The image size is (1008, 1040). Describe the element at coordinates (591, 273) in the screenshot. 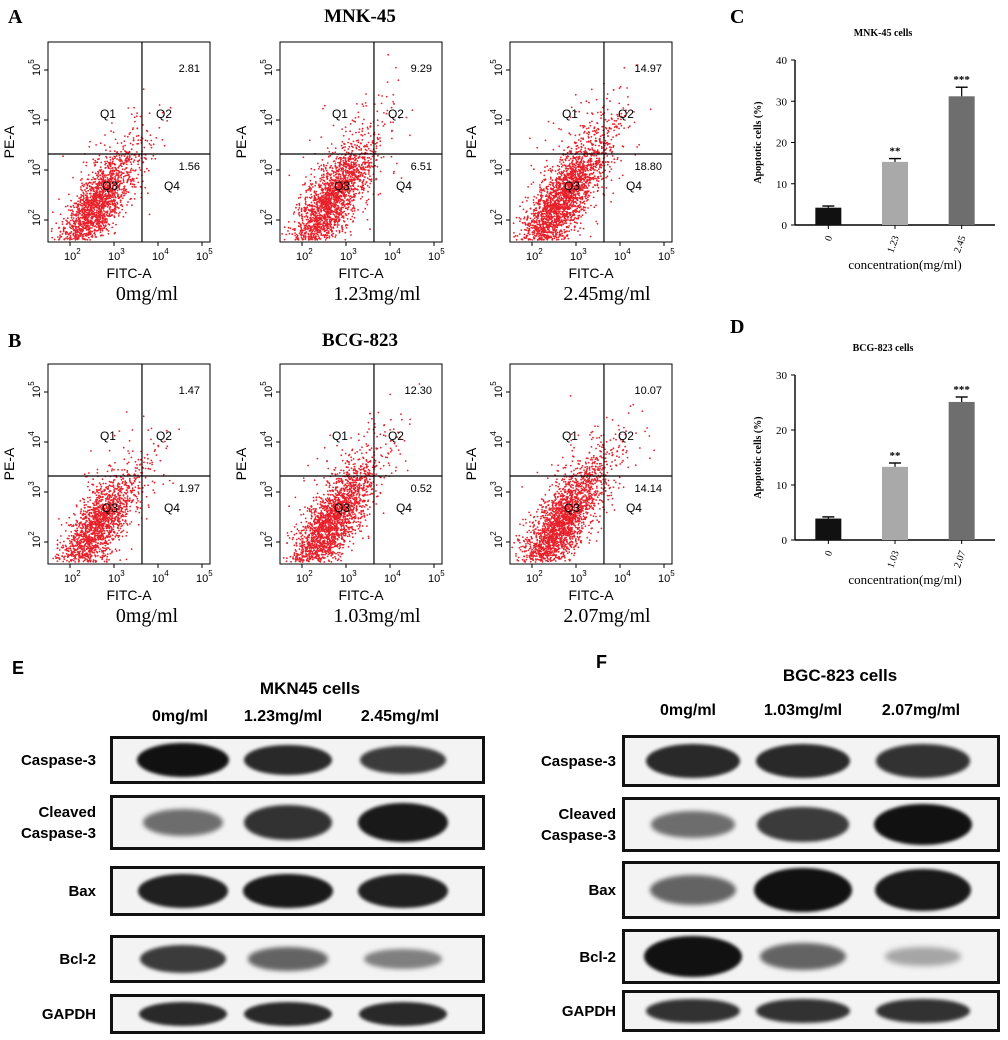

I see `x-axis-label: FITC-A` at that location.